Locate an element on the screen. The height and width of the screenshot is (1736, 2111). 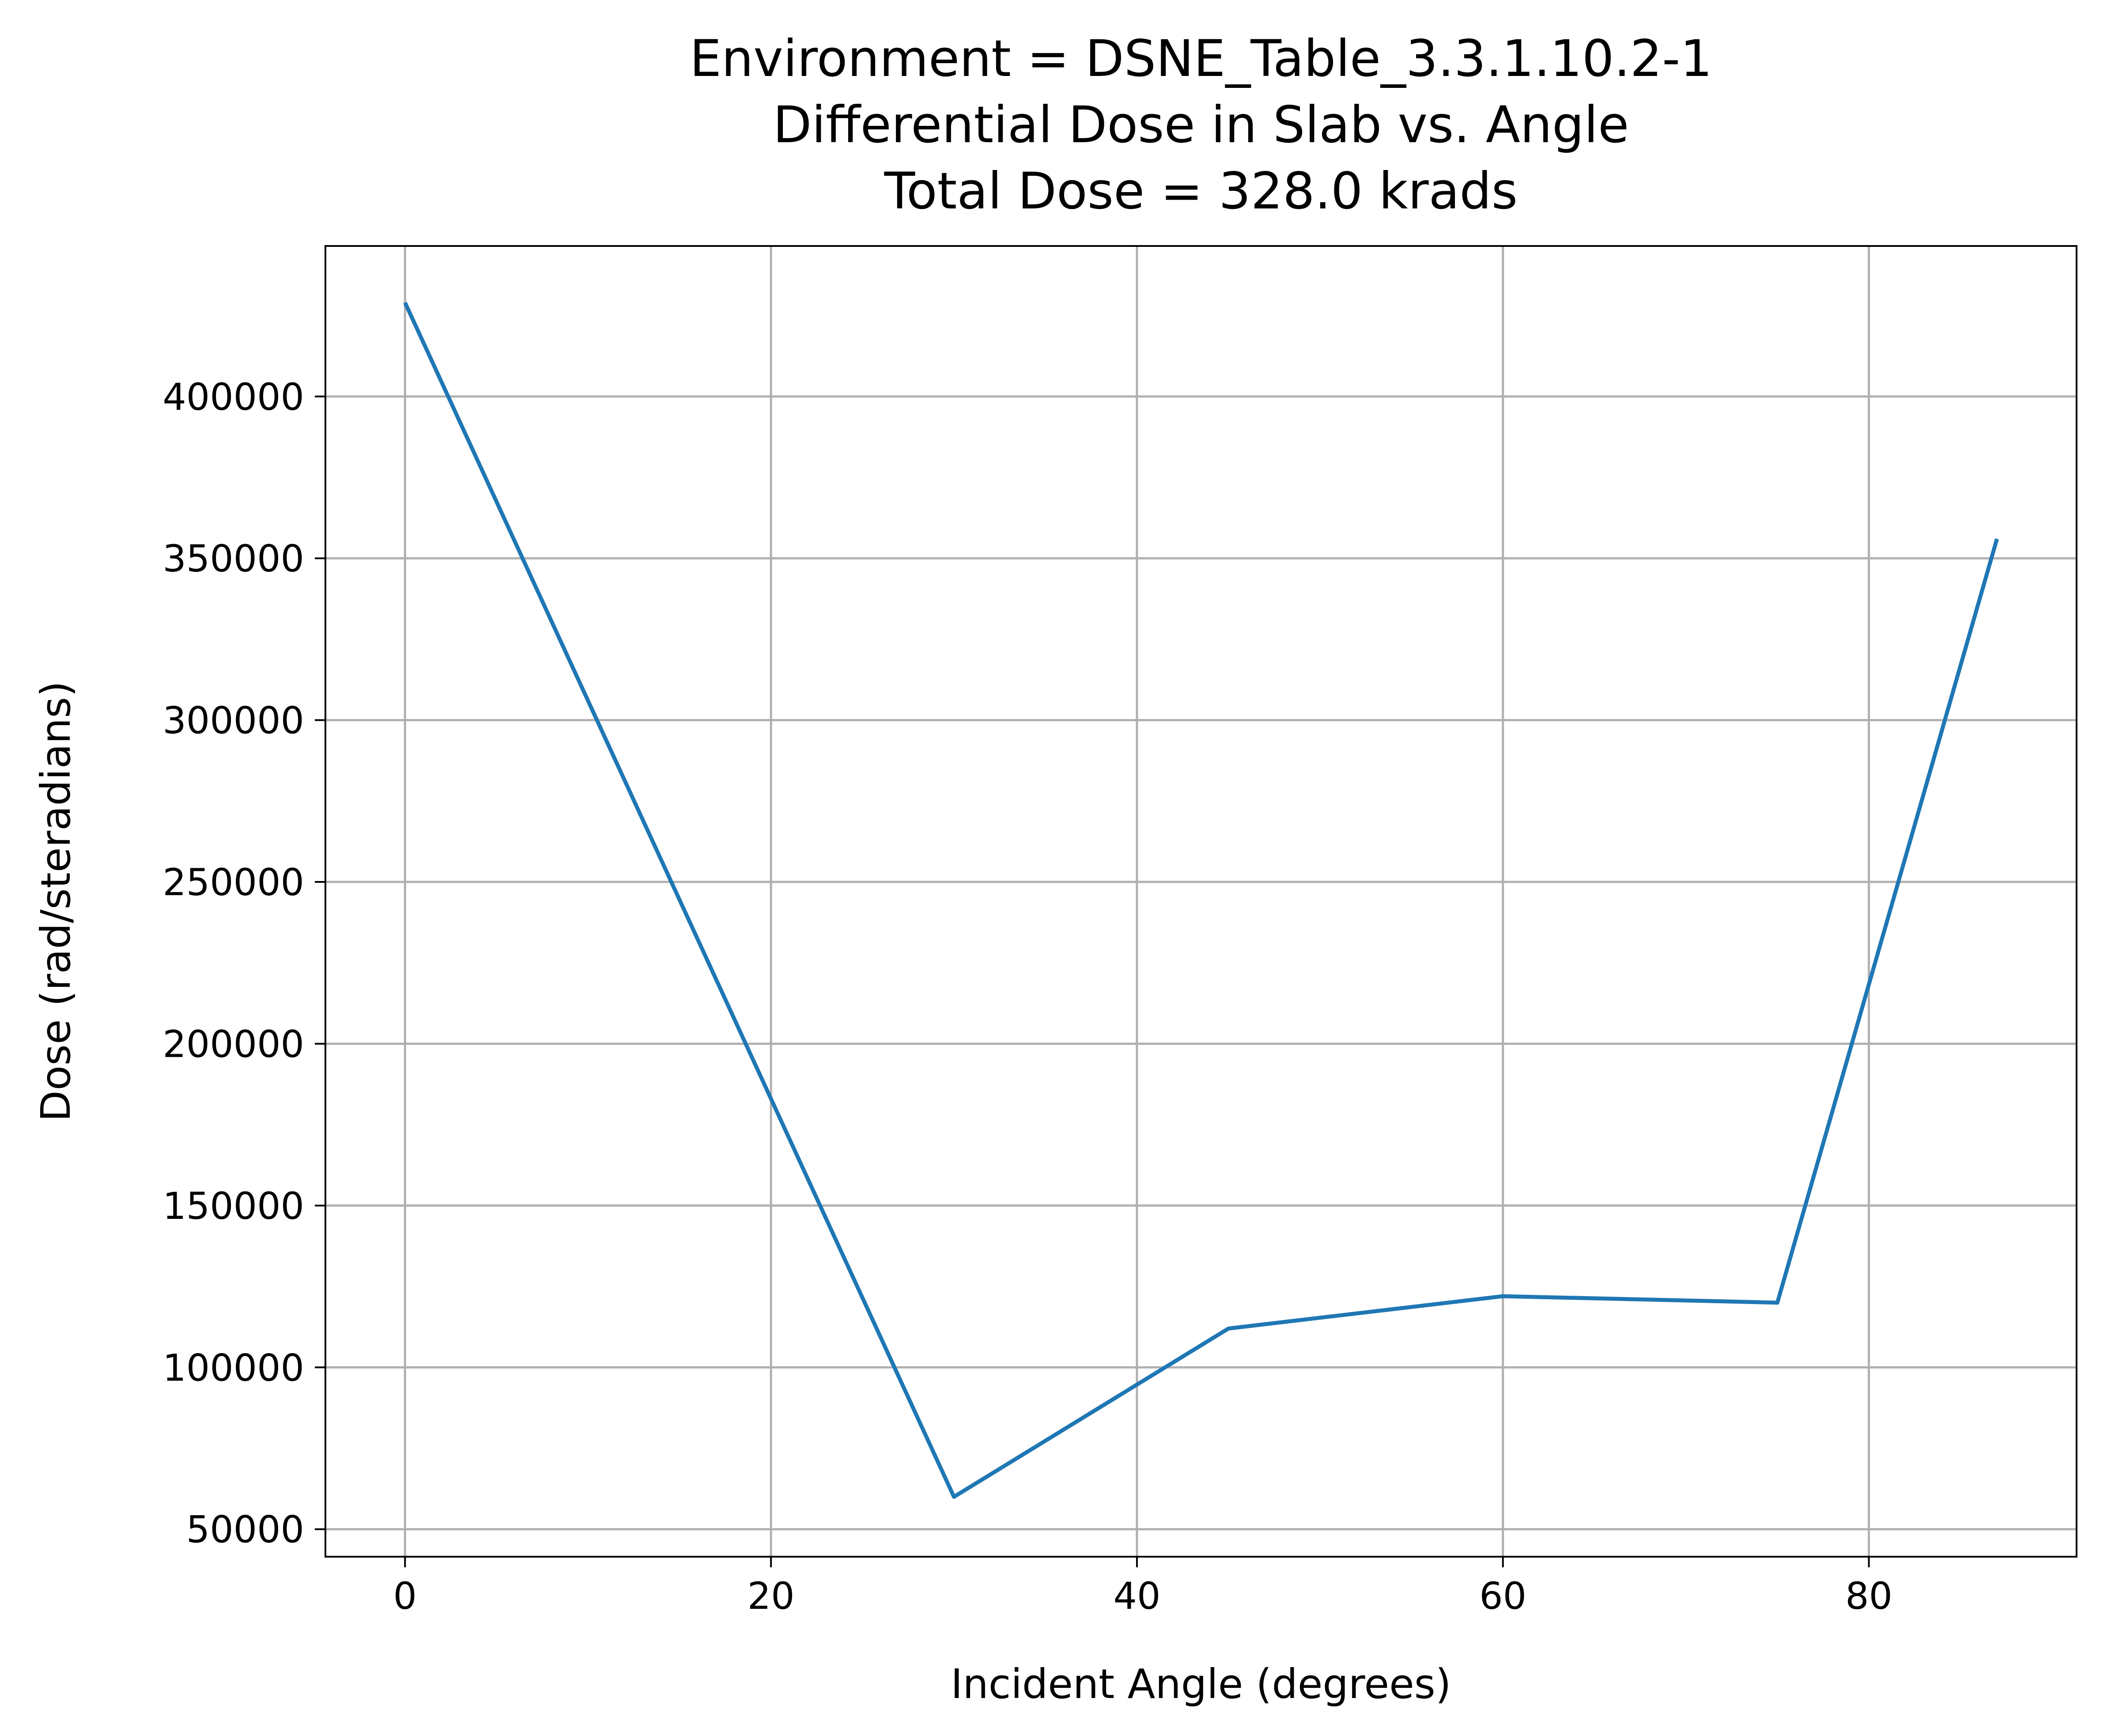
x-tick-label: 60 is located at coordinates (1503, 1596).